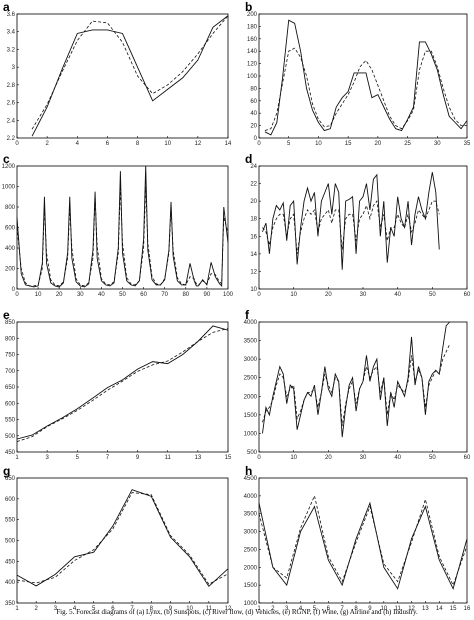  What do you see at coordinates (253, 272) in the screenshot?
I see `y-tick-label: 12` at bounding box center [253, 272].